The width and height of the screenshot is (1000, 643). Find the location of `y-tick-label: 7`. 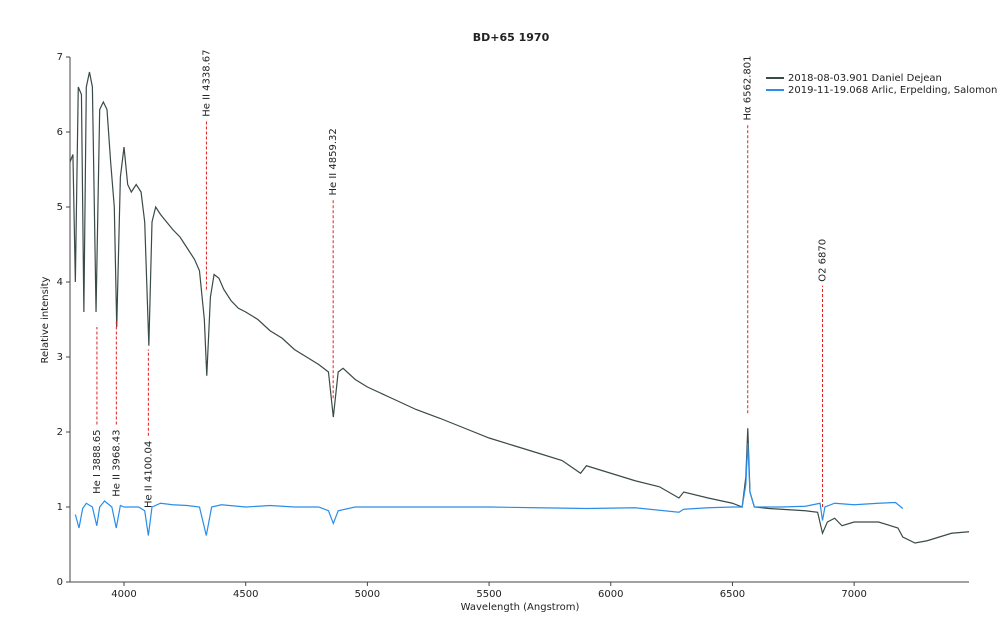

y-tick-label: 7 is located at coordinates (60, 57).